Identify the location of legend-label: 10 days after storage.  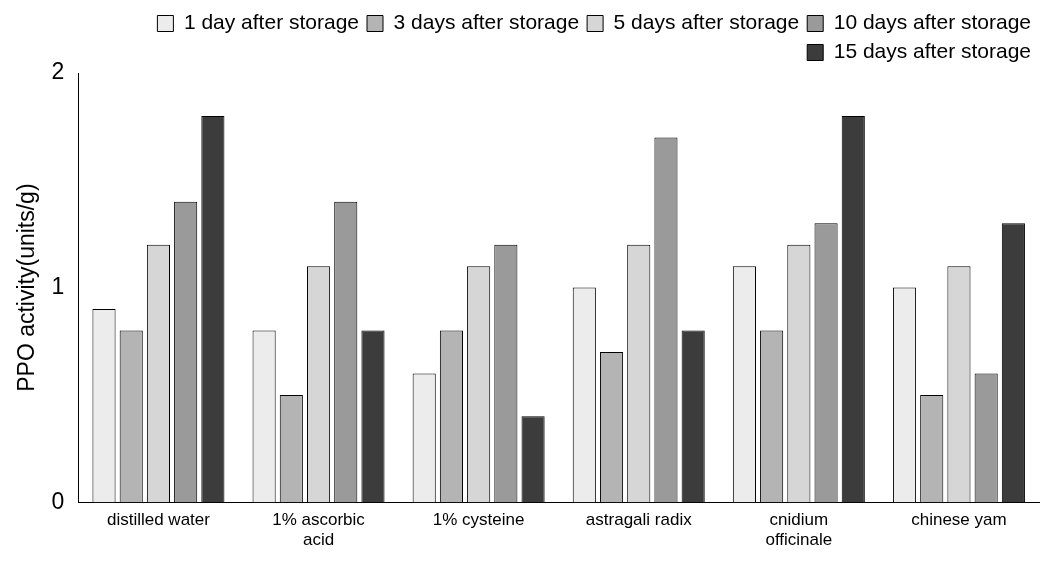
(932, 22).